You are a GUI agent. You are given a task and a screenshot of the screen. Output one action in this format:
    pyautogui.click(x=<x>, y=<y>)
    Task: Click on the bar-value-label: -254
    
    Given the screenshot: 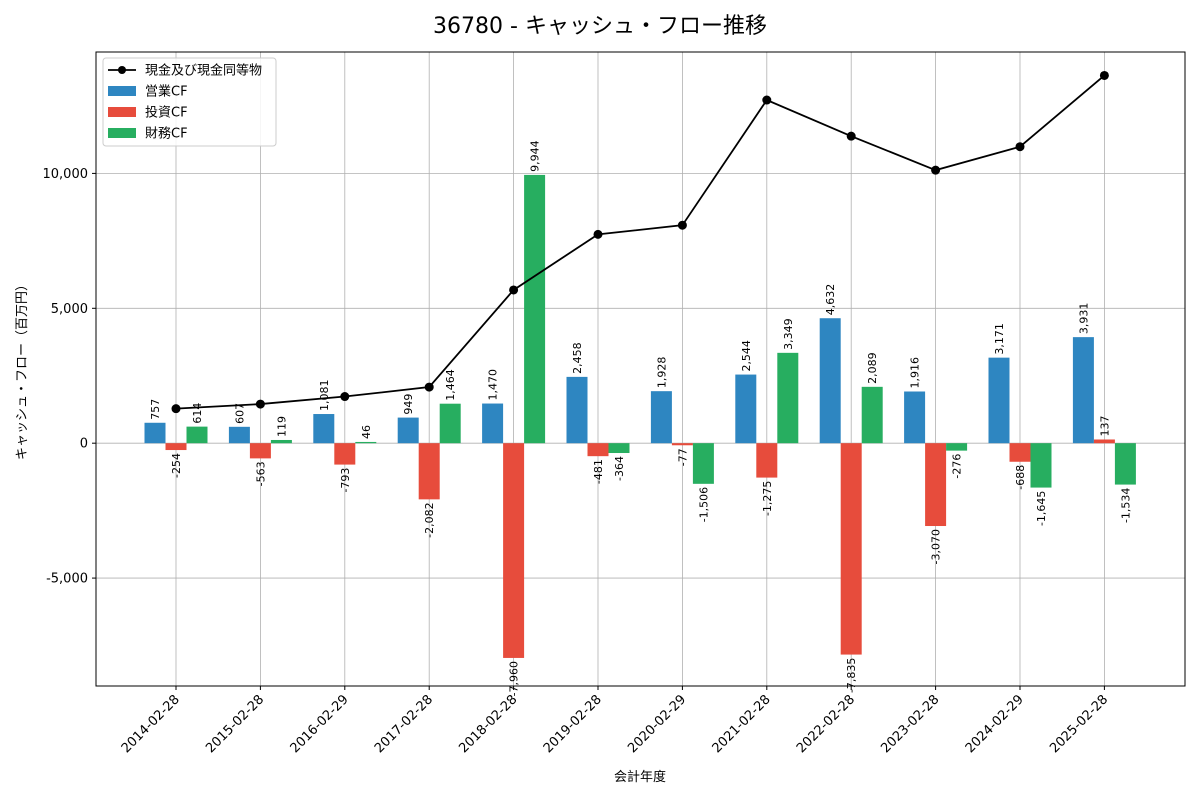 What is the action you would take?
    pyautogui.click(x=176, y=465)
    